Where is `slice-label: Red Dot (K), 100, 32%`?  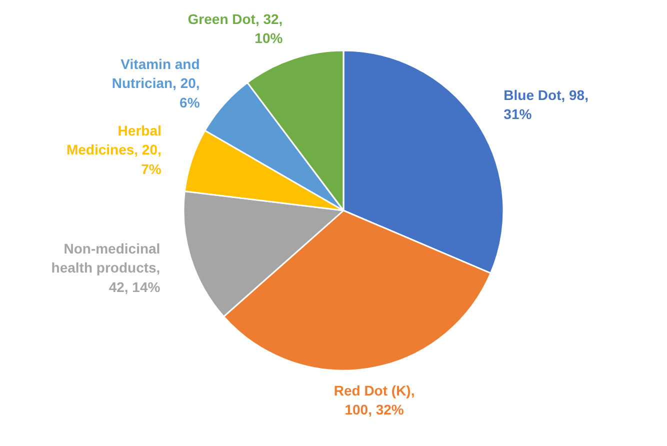 slice-label: Red Dot (K), 100, 32% is located at coordinates (374, 400).